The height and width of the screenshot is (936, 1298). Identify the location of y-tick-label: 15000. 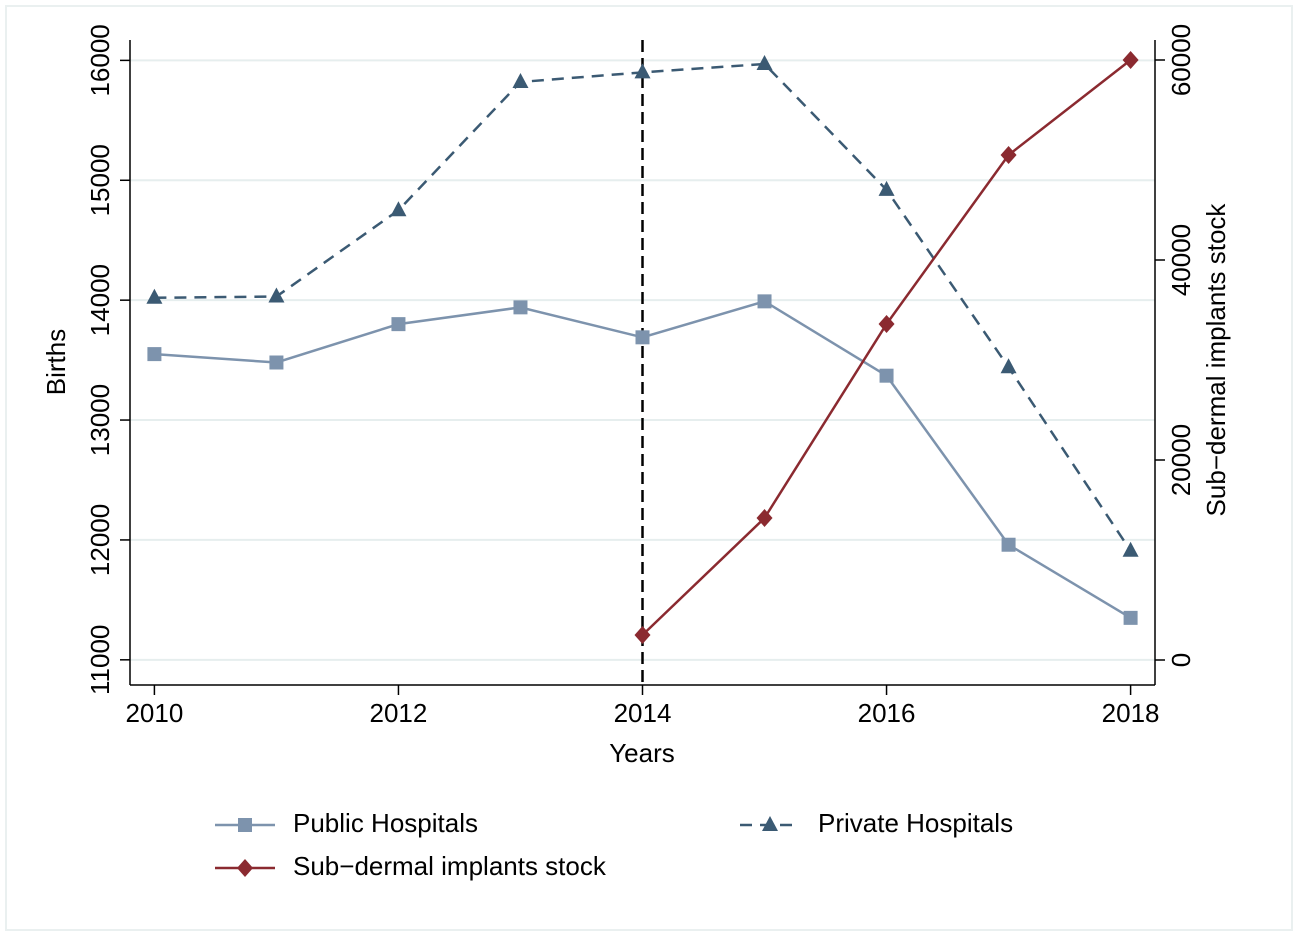
(100, 180).